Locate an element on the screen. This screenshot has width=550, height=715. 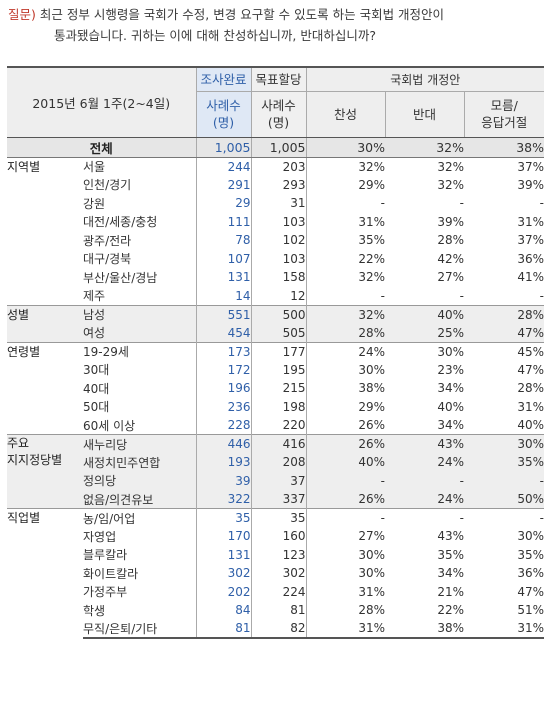
table-row: 학생 84 81 28% 22% 51% is located at coordinates (275, 610).